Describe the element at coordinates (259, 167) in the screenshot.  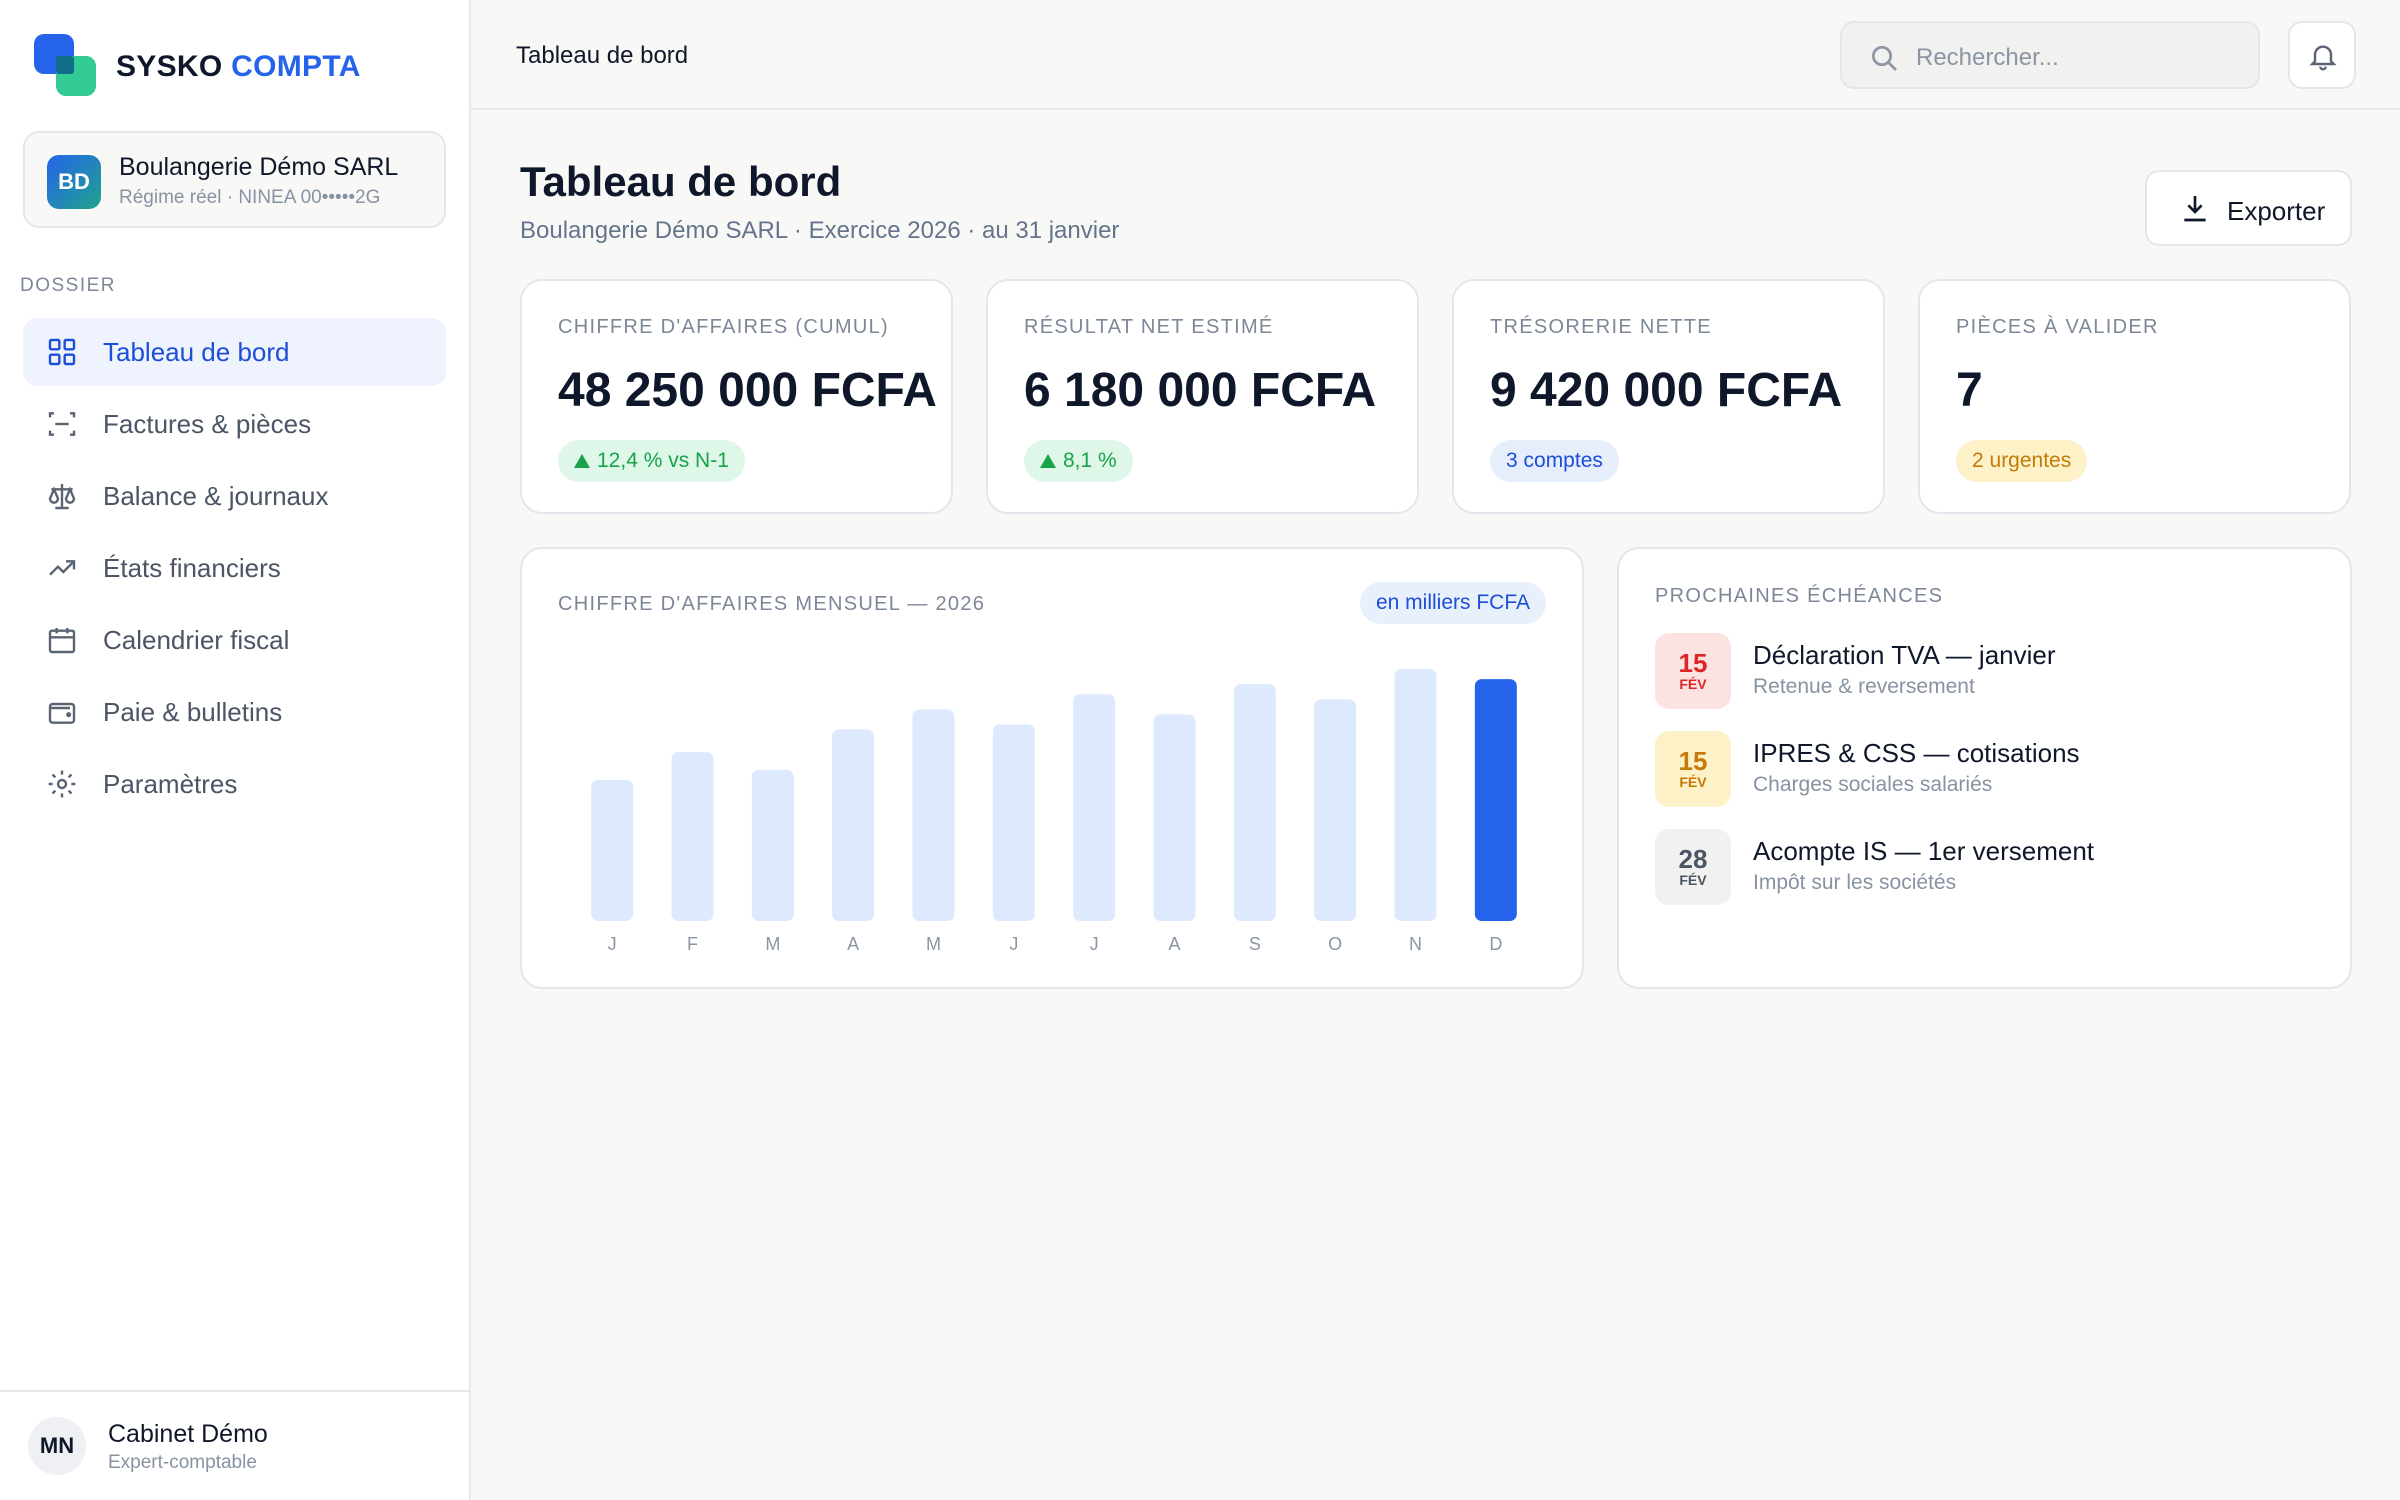
I see `company-name: Boulangerie Démo SARL` at that location.